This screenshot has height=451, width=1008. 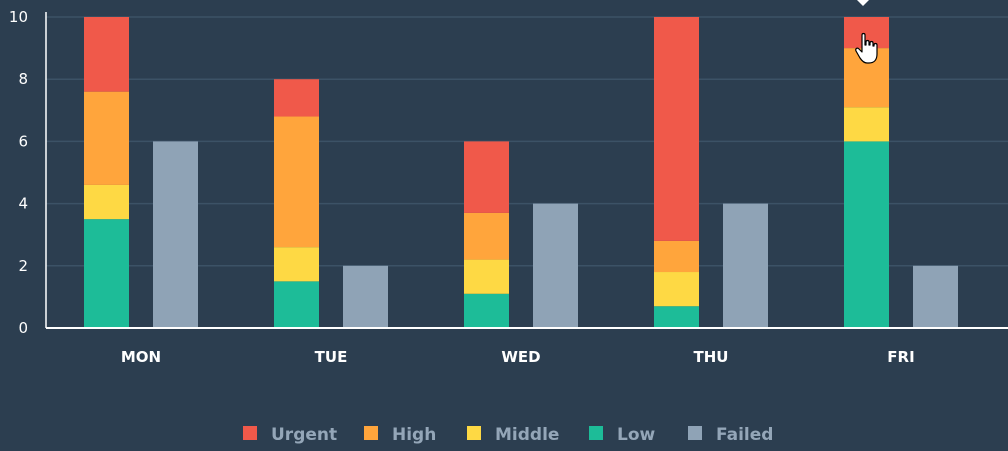 What do you see at coordinates (676, 129) in the screenshot?
I see `bar-urgent-thu` at bounding box center [676, 129].